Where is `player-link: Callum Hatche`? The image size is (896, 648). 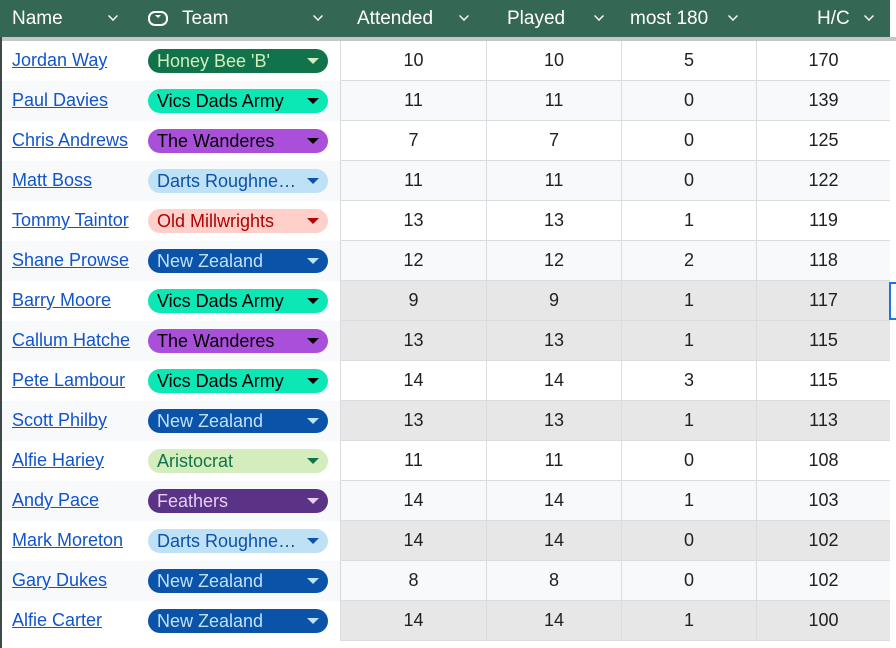
player-link: Callum Hatche is located at coordinates (71, 340).